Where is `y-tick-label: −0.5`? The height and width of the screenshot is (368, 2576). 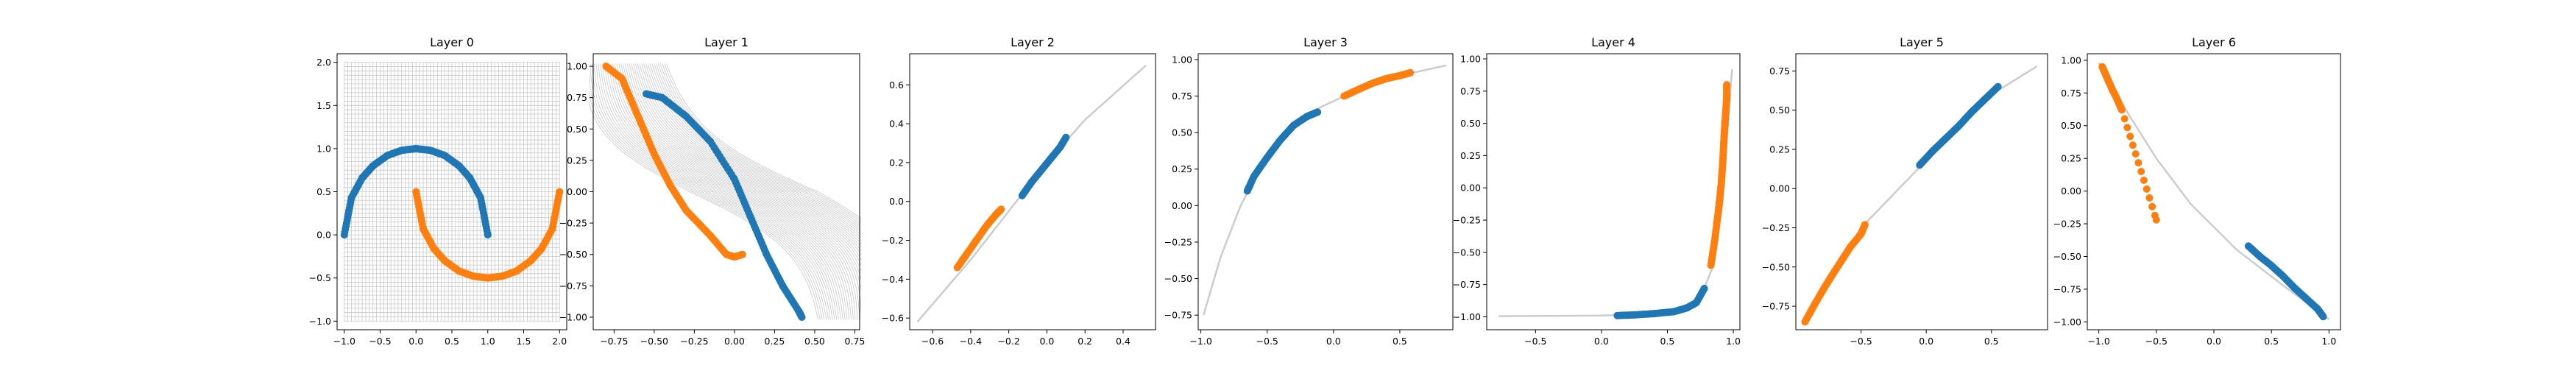
y-tick-label: −0.5 is located at coordinates (320, 277).